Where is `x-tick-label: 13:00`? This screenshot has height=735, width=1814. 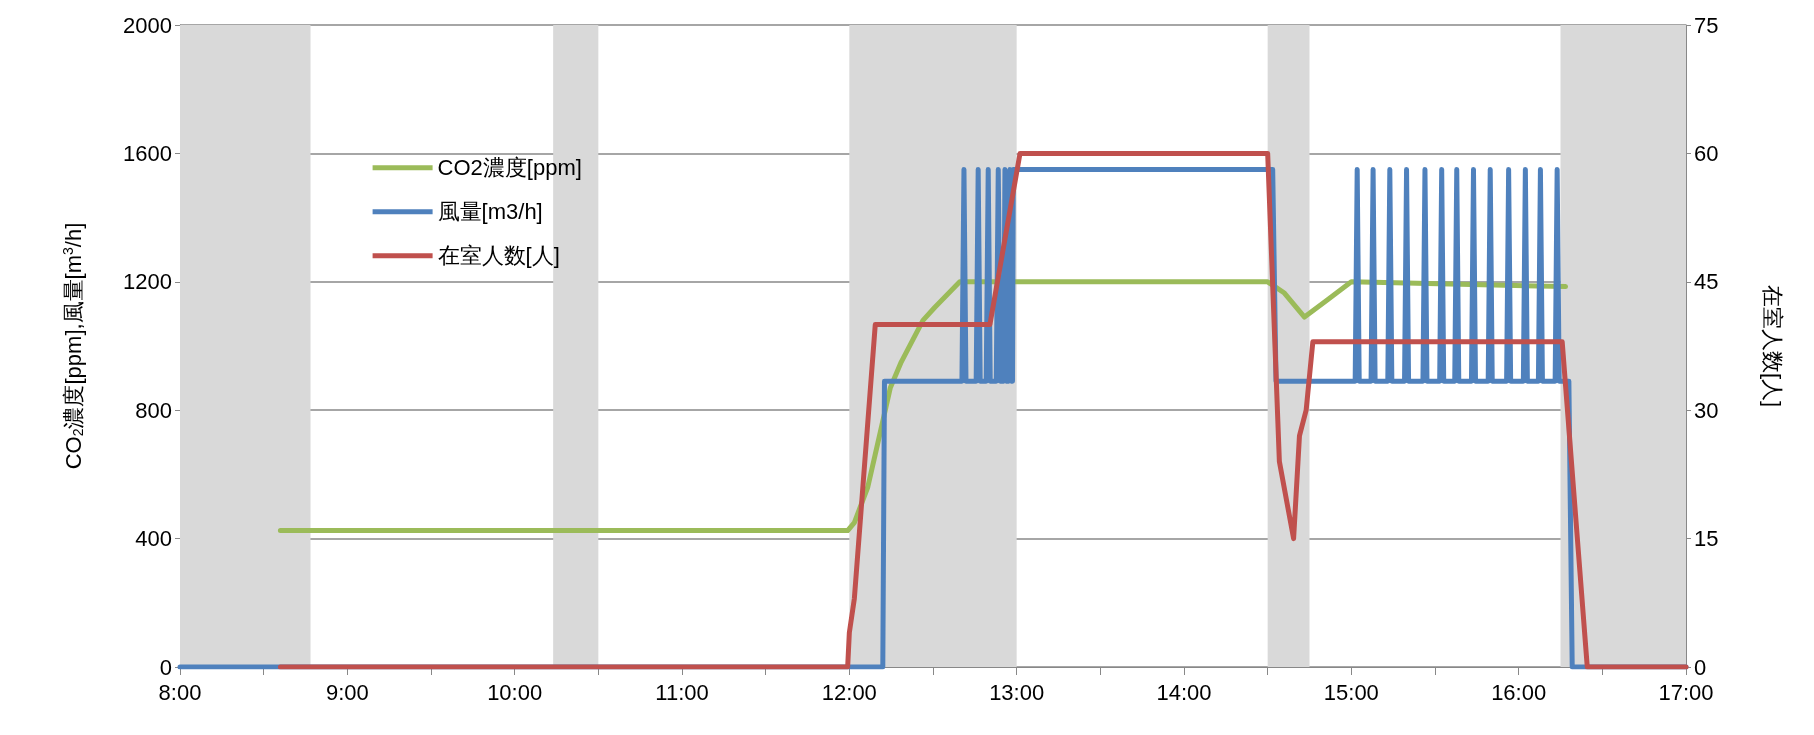 x-tick-label: 13:00 is located at coordinates (1017, 692).